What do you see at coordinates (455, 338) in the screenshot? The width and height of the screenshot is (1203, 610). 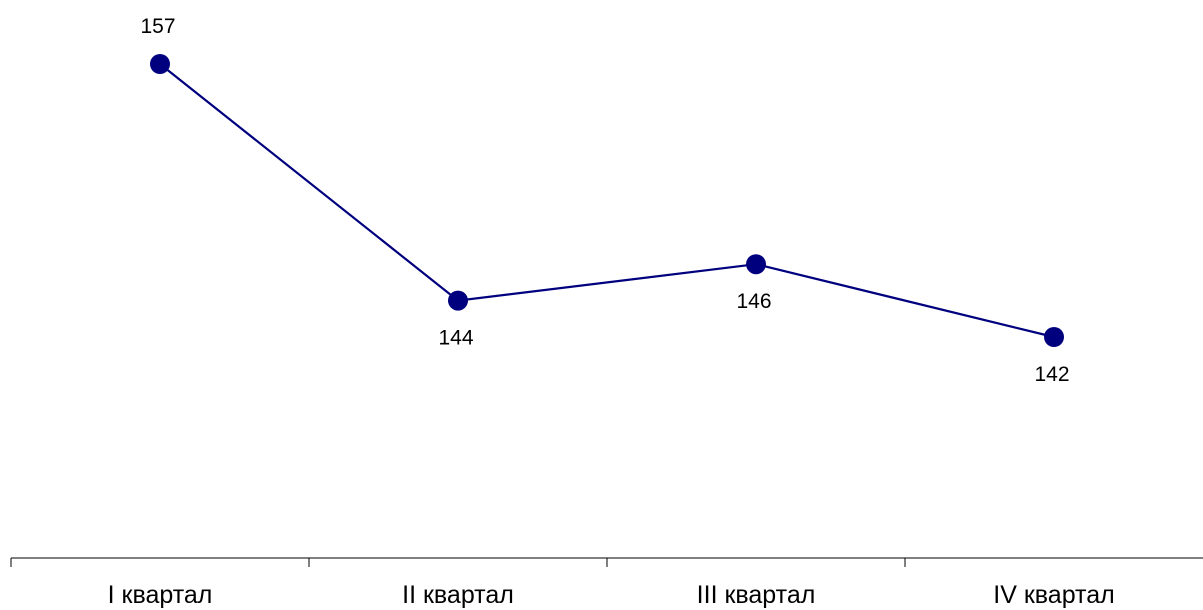 I see `data-label: 144` at bounding box center [455, 338].